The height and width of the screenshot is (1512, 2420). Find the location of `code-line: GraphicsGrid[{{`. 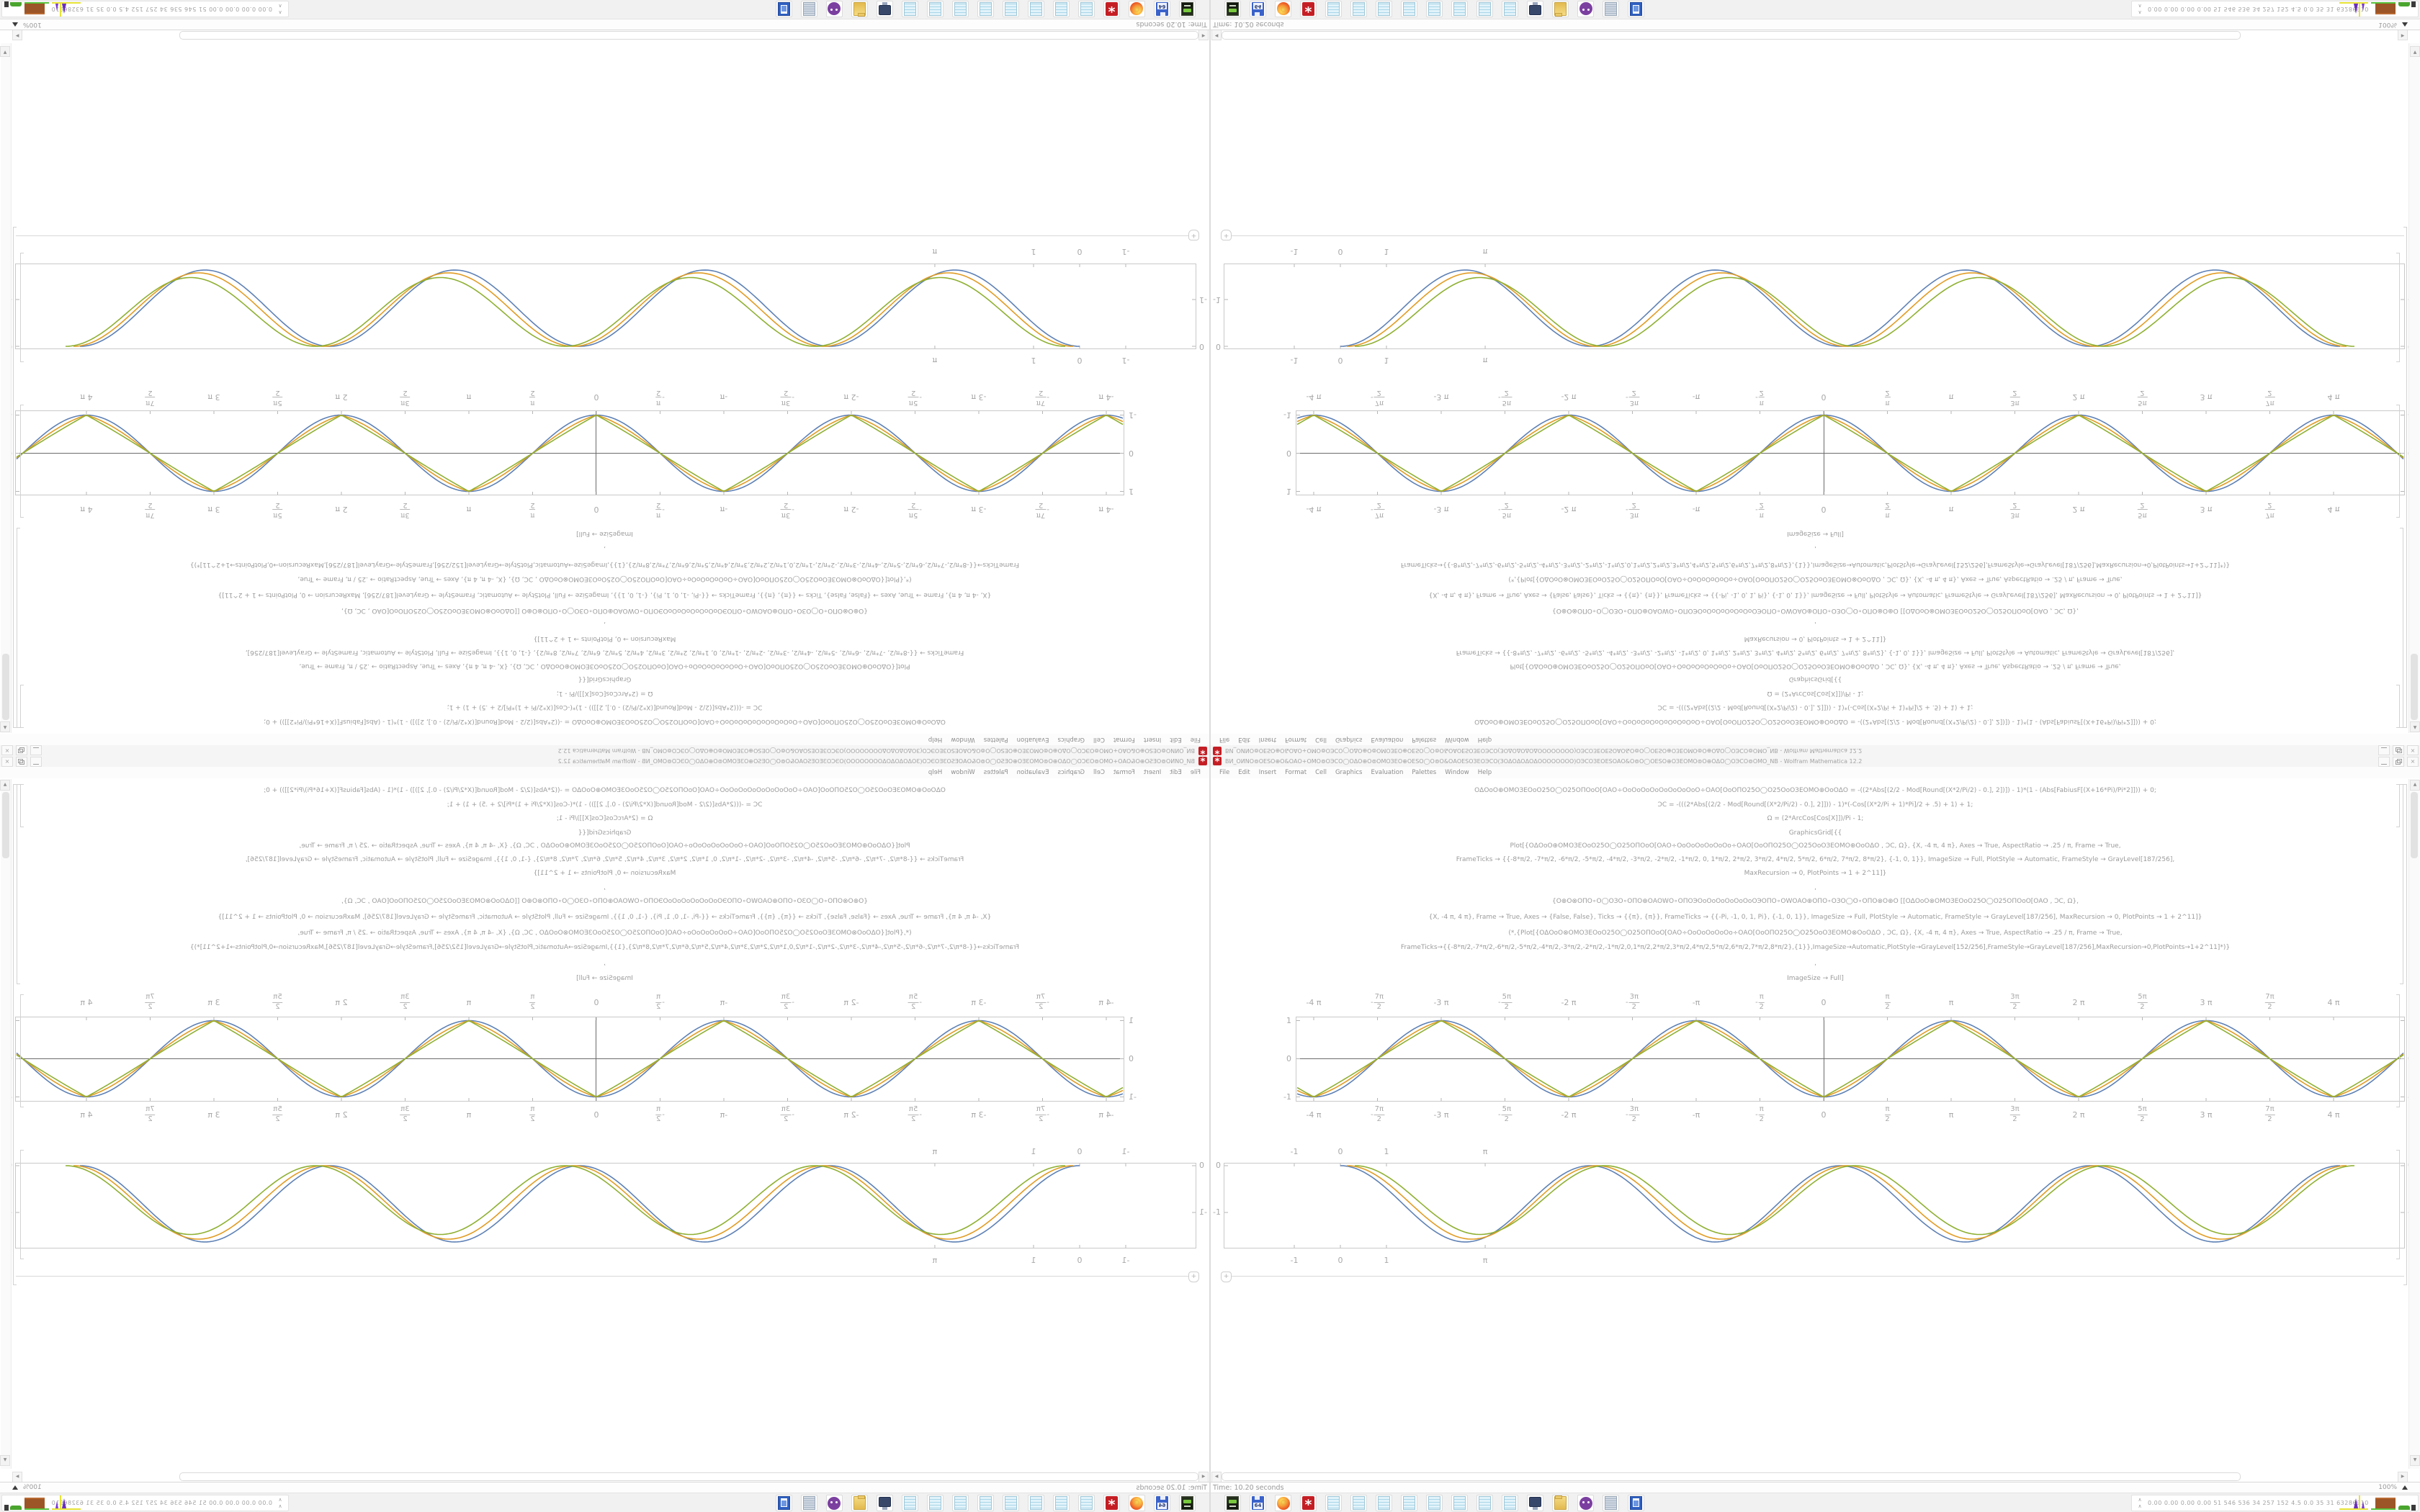

code-line: GraphicsGrid[{{ is located at coordinates (1815, 679).